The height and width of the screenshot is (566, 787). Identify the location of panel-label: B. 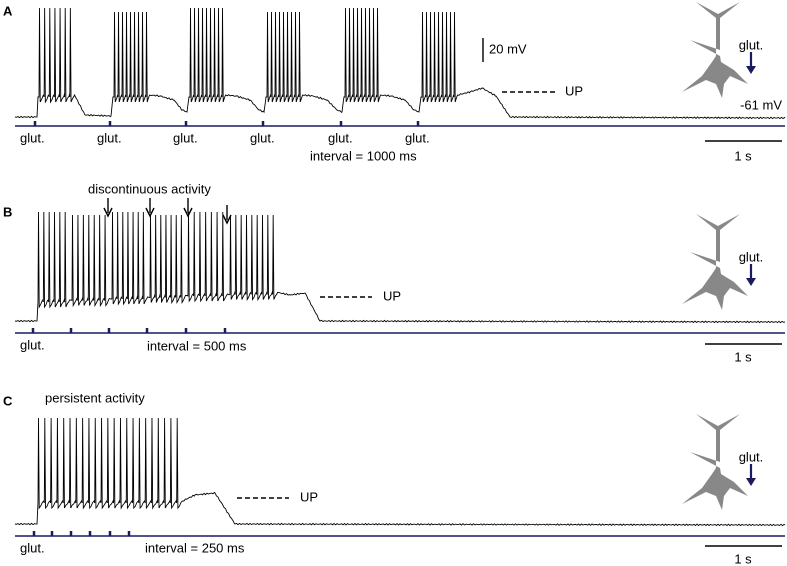
(7, 211).